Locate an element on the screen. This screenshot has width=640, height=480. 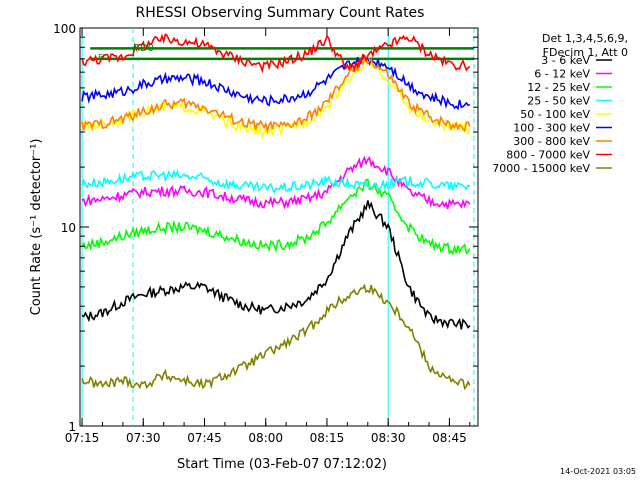
annotation-rd: RD0 is located at coordinates (143, 48).